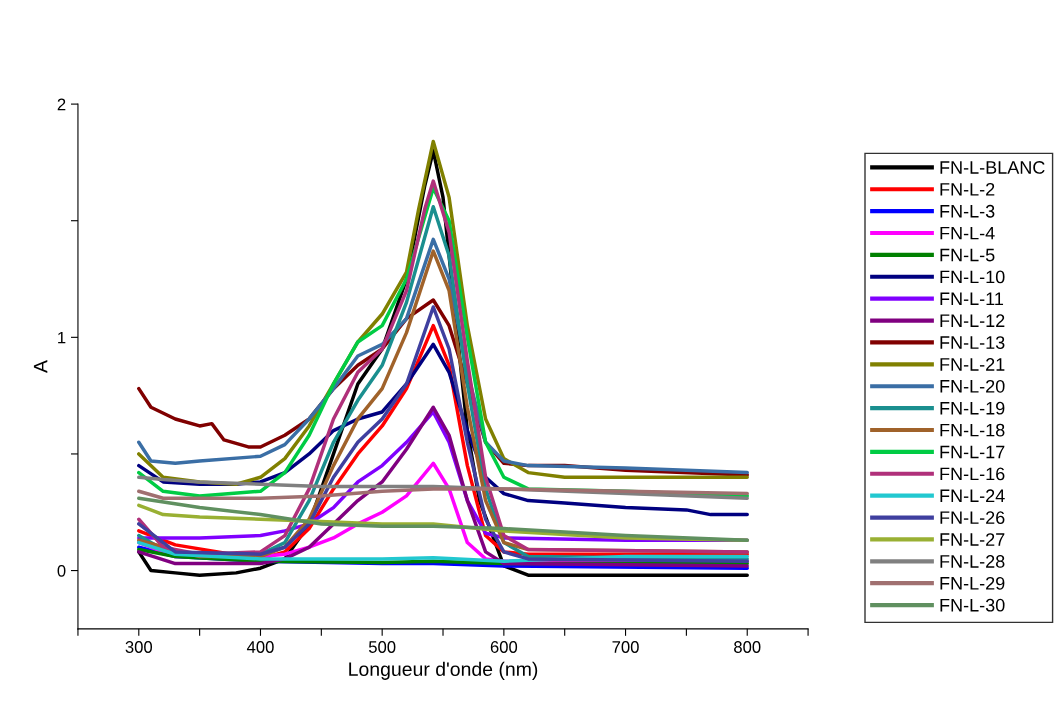 This screenshot has height=713, width=1062. What do you see at coordinates (40, 366) in the screenshot?
I see `y-axis-title: A` at bounding box center [40, 366].